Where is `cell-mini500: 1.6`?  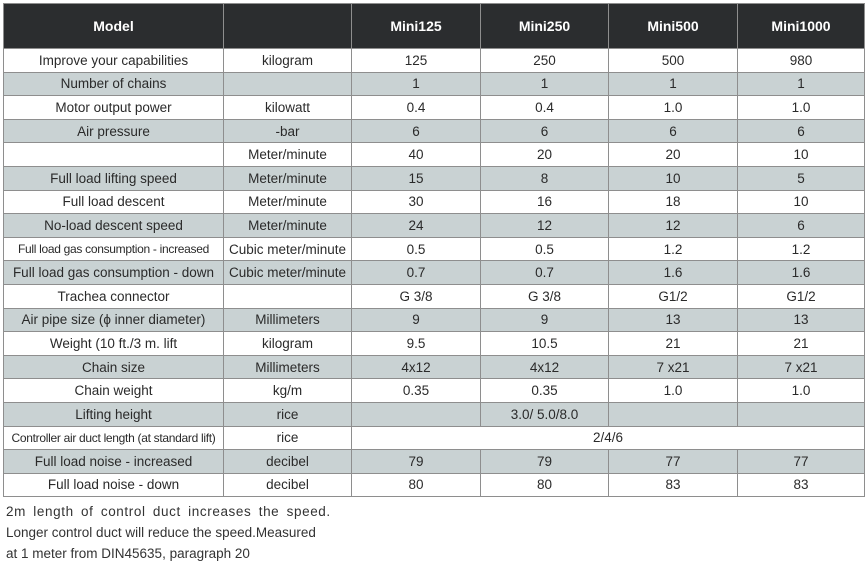
cell-mini500: 1.6 is located at coordinates (673, 272).